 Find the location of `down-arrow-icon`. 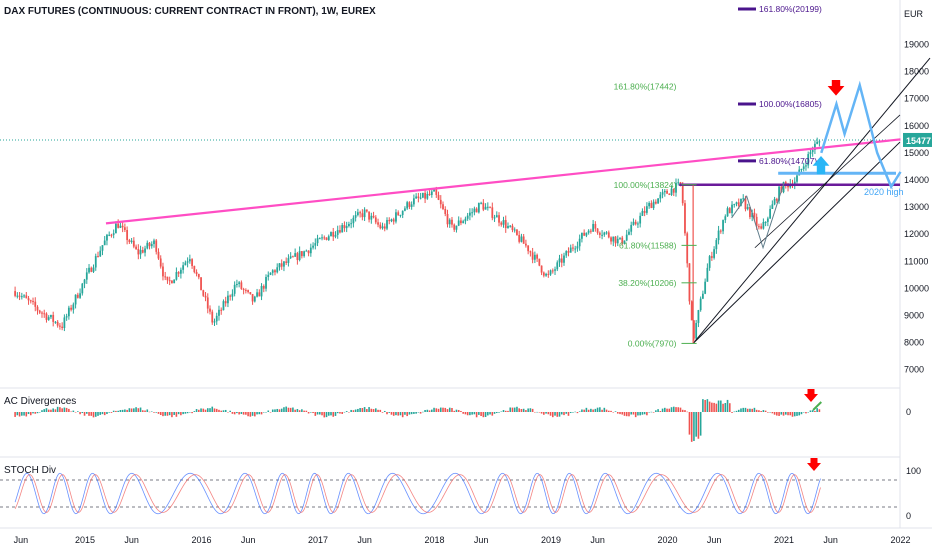

down-arrow-icon is located at coordinates (811, 395).